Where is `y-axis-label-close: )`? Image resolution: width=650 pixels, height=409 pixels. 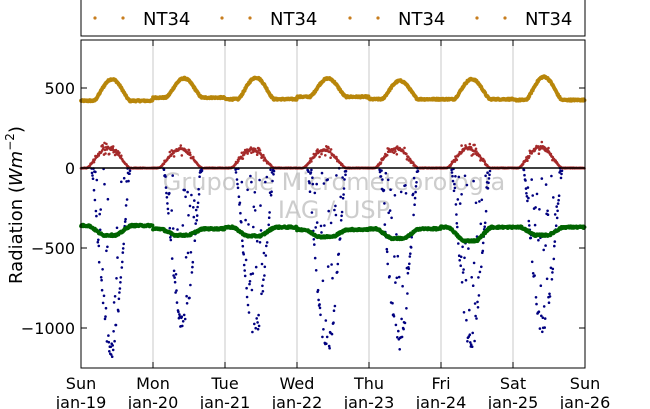
y-axis-label-close: ) is located at coordinates (16, 129).